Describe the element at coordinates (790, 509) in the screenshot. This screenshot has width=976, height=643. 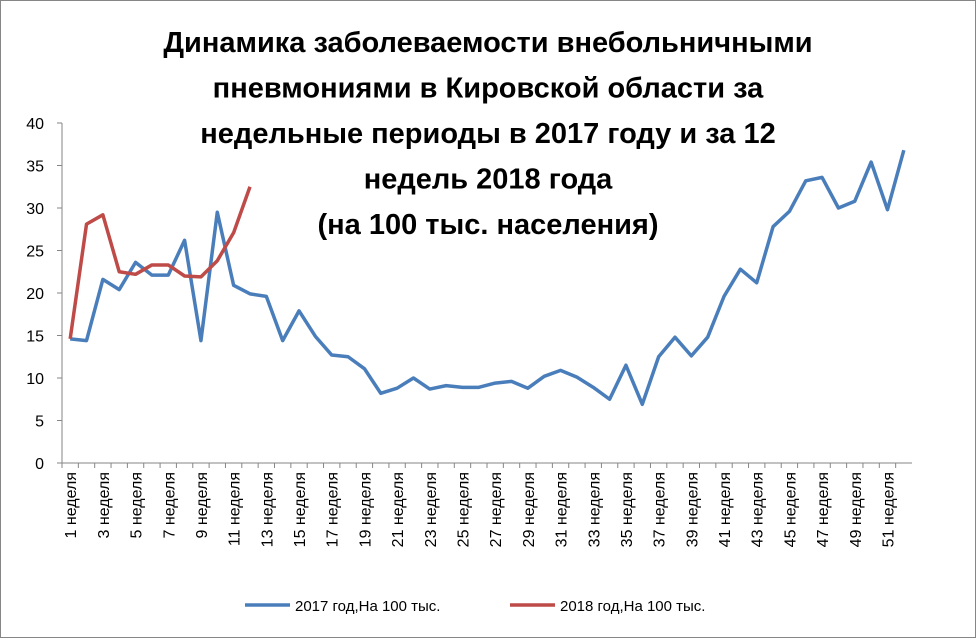
I see `x-tick-label: 45 неделя` at that location.